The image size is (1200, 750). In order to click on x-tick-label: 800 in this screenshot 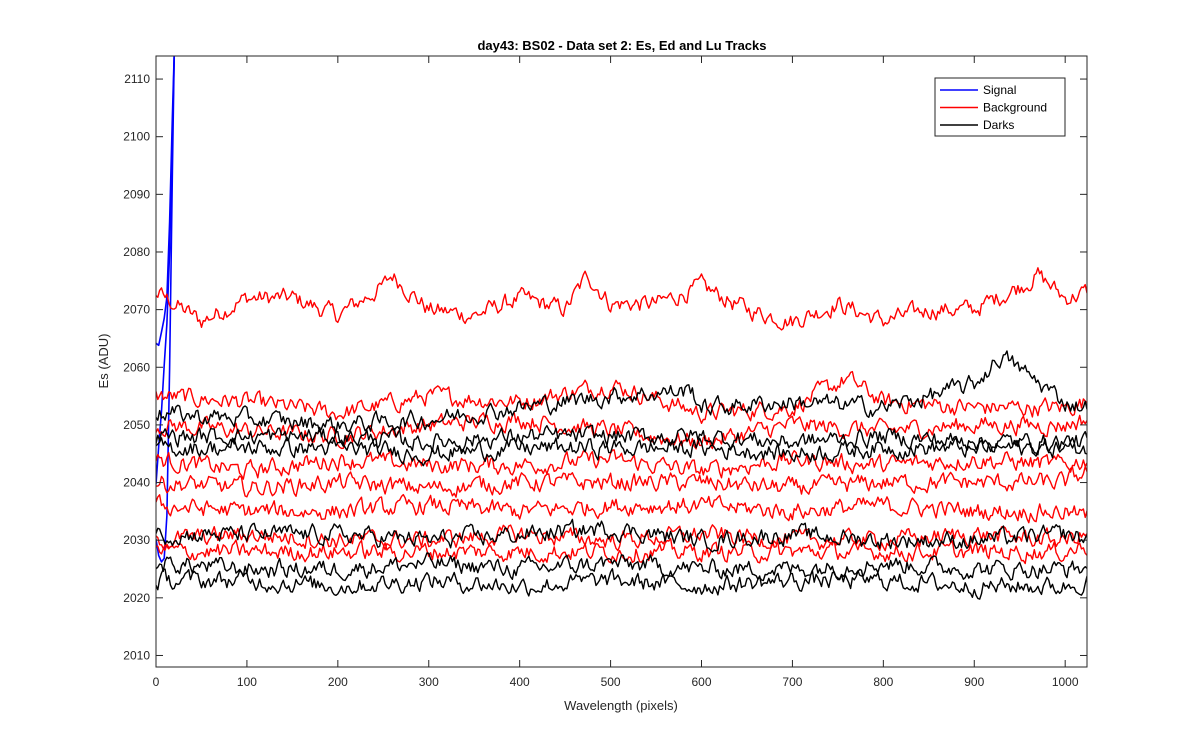, I will do `click(883, 682)`.